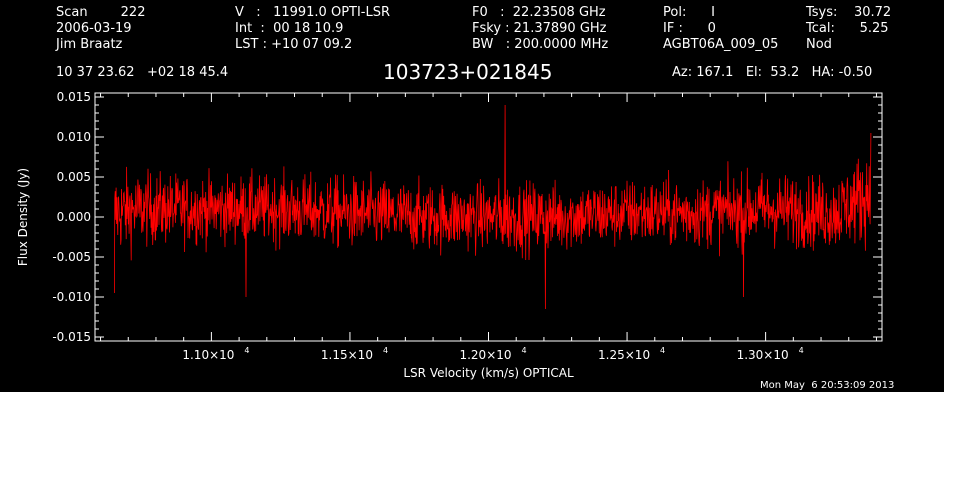 The height and width of the screenshot is (490, 962). Describe the element at coordinates (74, 177) in the screenshot. I see `y-tick-label: 0.005` at that location.